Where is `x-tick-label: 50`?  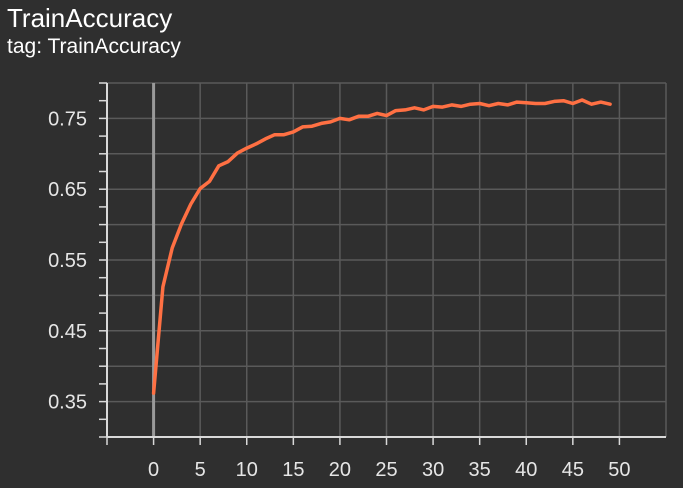
x-tick-label: 50 is located at coordinates (619, 470).